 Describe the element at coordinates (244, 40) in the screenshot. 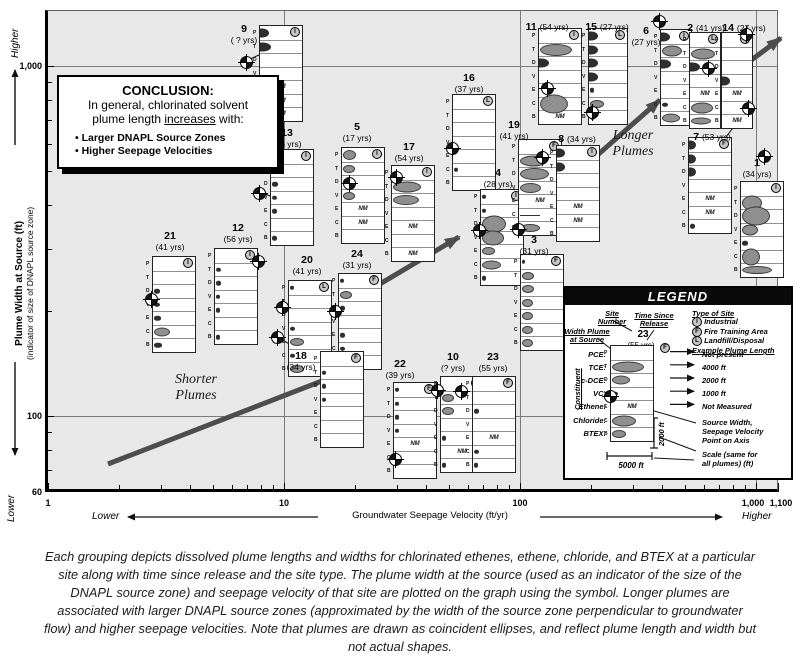

I see `site-years: ( ? yrs)` at that location.